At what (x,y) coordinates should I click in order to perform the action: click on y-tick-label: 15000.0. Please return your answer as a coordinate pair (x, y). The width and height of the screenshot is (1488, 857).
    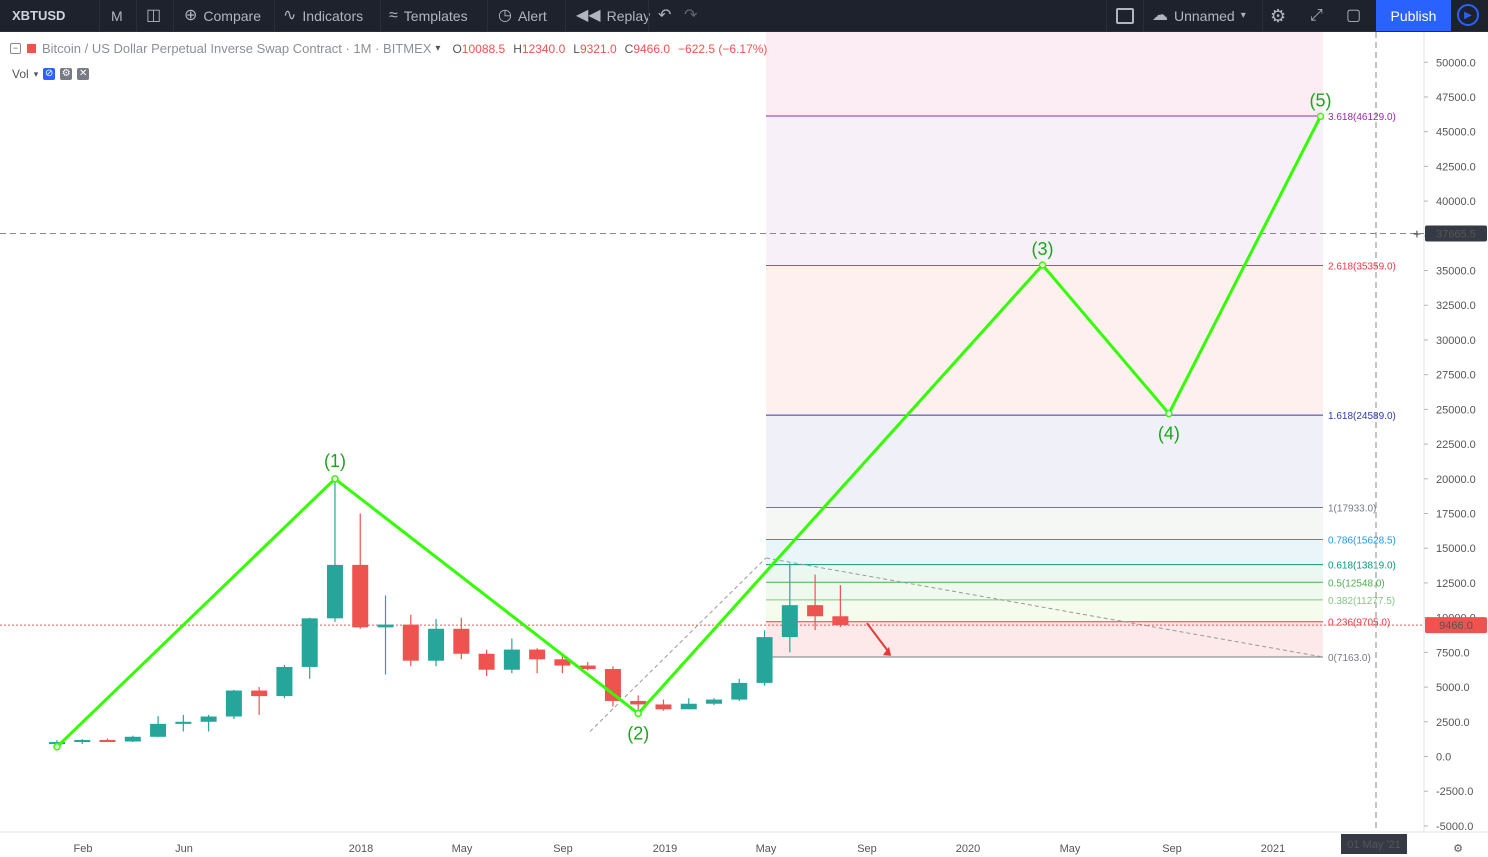
    Looking at the image, I should click on (1456, 549).